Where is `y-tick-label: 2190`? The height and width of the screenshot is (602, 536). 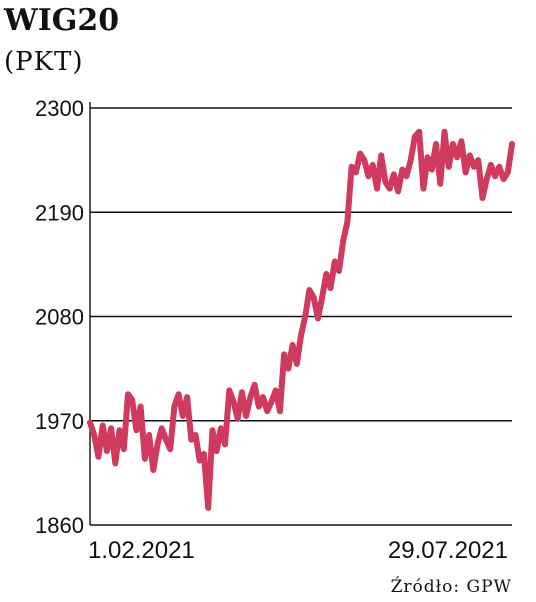 y-tick-label: 2190 is located at coordinates (59, 212).